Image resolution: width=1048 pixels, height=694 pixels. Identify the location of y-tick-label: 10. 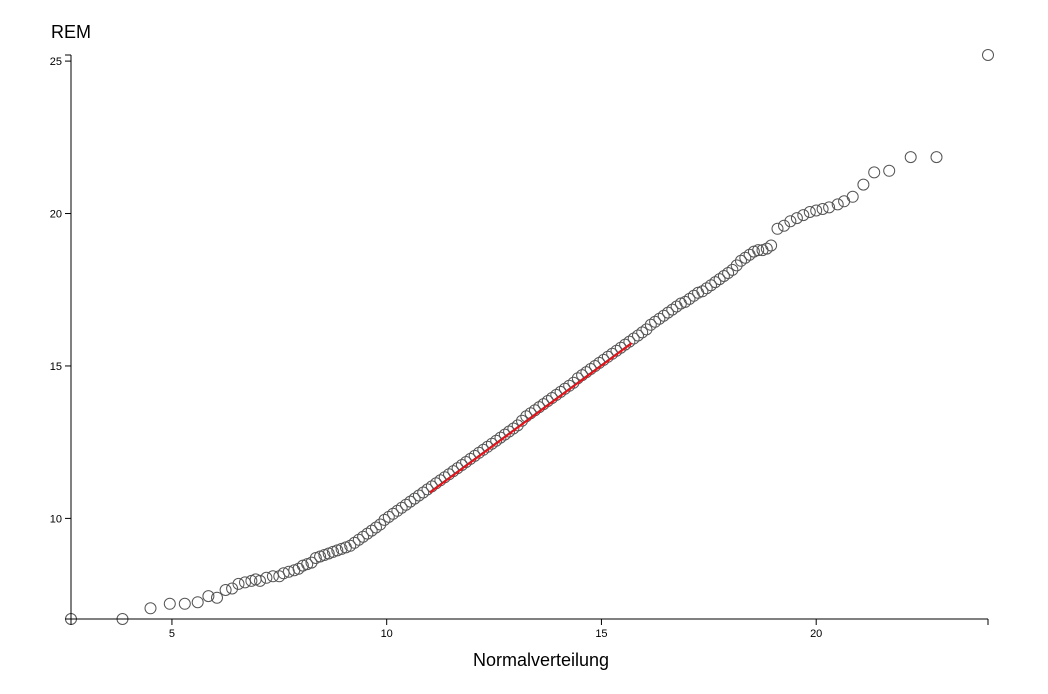
(56, 519).